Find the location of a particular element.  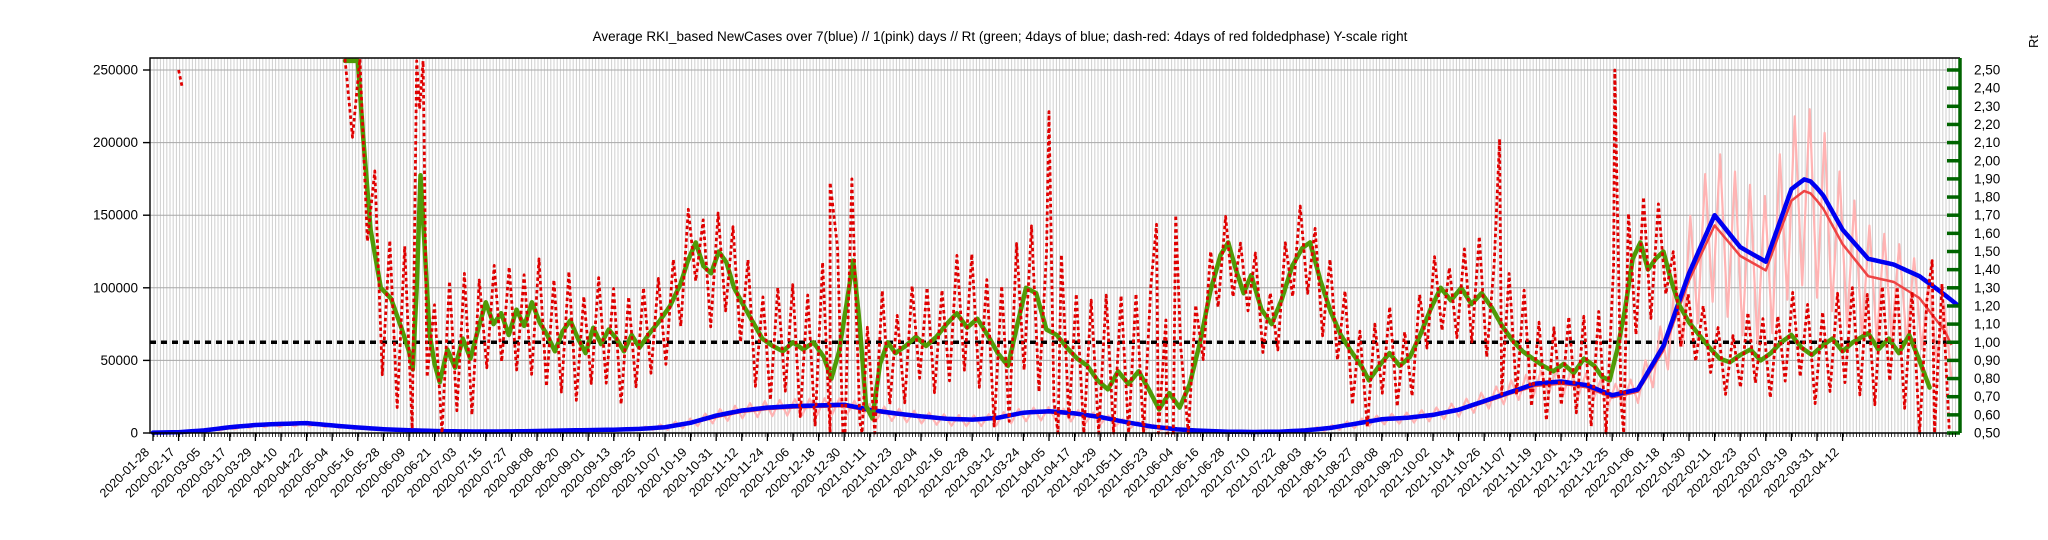

svg-text: 1,70 is located at coordinates (1987, 215).